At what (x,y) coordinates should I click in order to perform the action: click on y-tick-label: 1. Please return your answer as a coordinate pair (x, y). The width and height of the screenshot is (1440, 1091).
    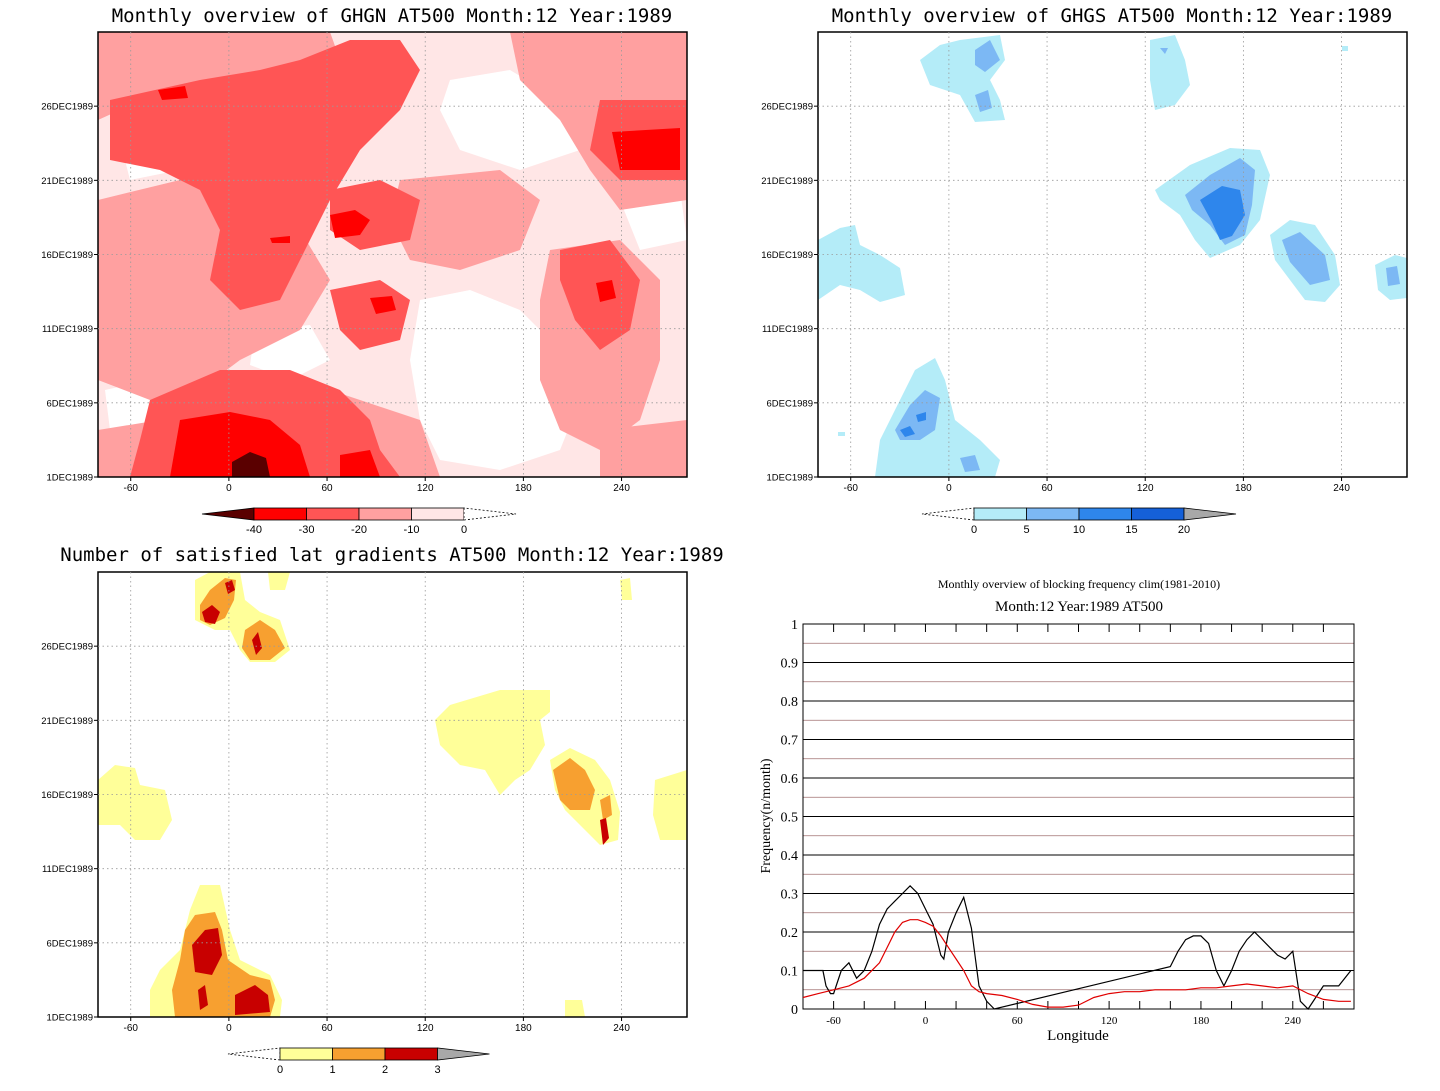
    Looking at the image, I should click on (794, 625).